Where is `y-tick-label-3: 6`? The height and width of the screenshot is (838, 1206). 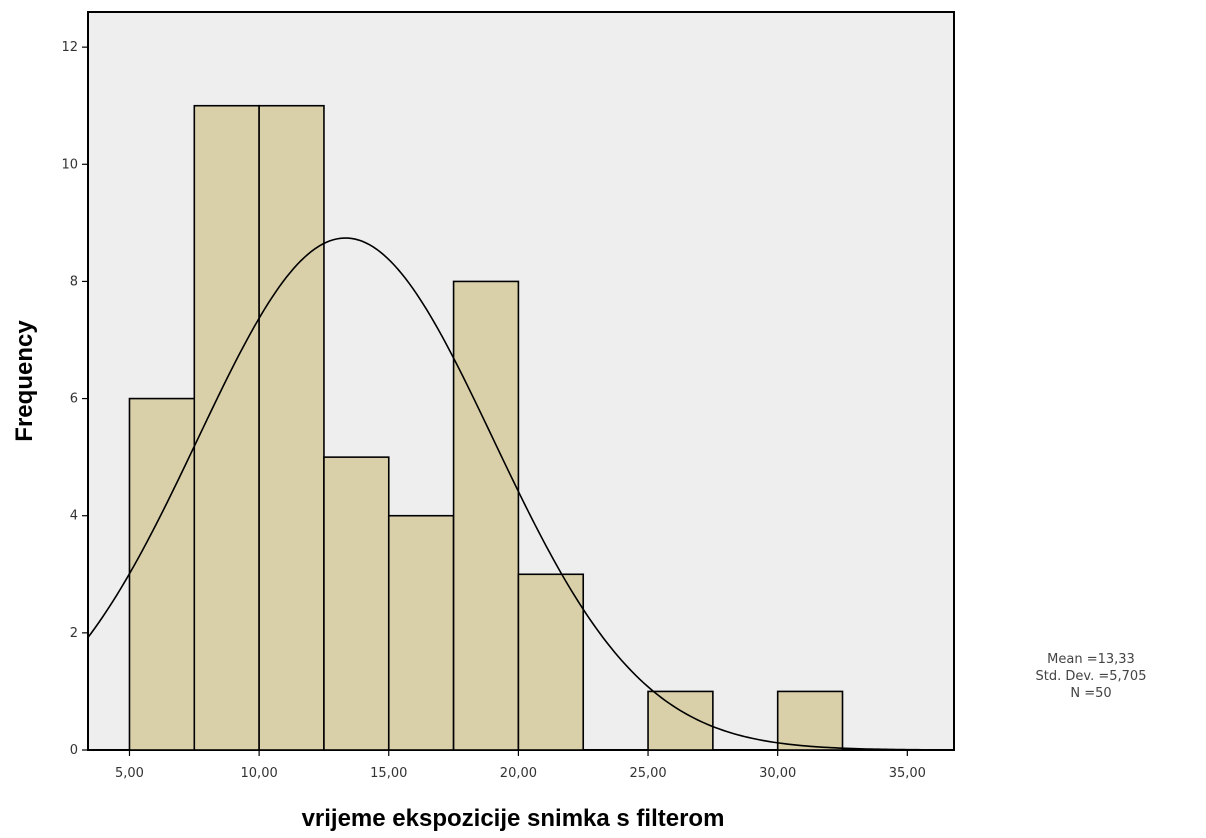
y-tick-label-3: 6 is located at coordinates (74, 399).